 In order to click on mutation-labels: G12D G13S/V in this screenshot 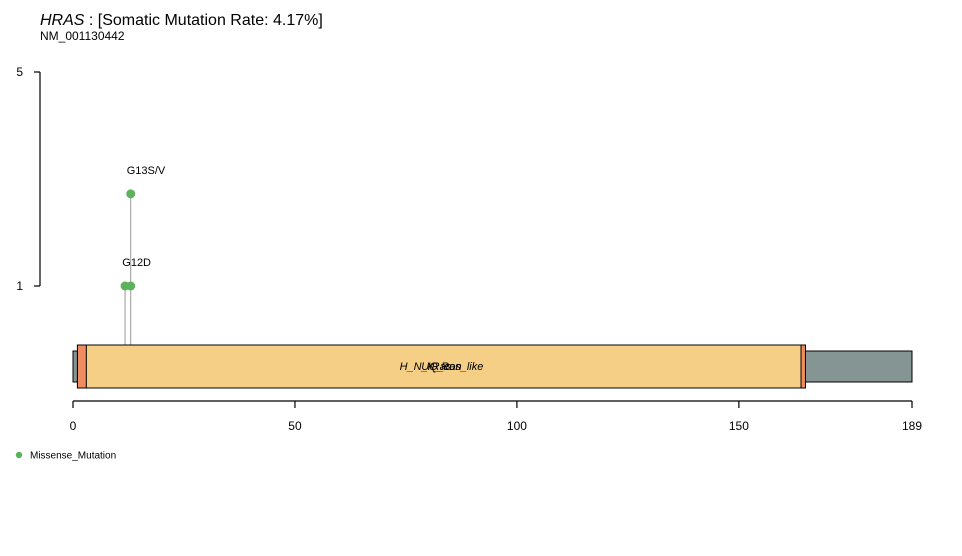, I will do `click(144, 217)`.